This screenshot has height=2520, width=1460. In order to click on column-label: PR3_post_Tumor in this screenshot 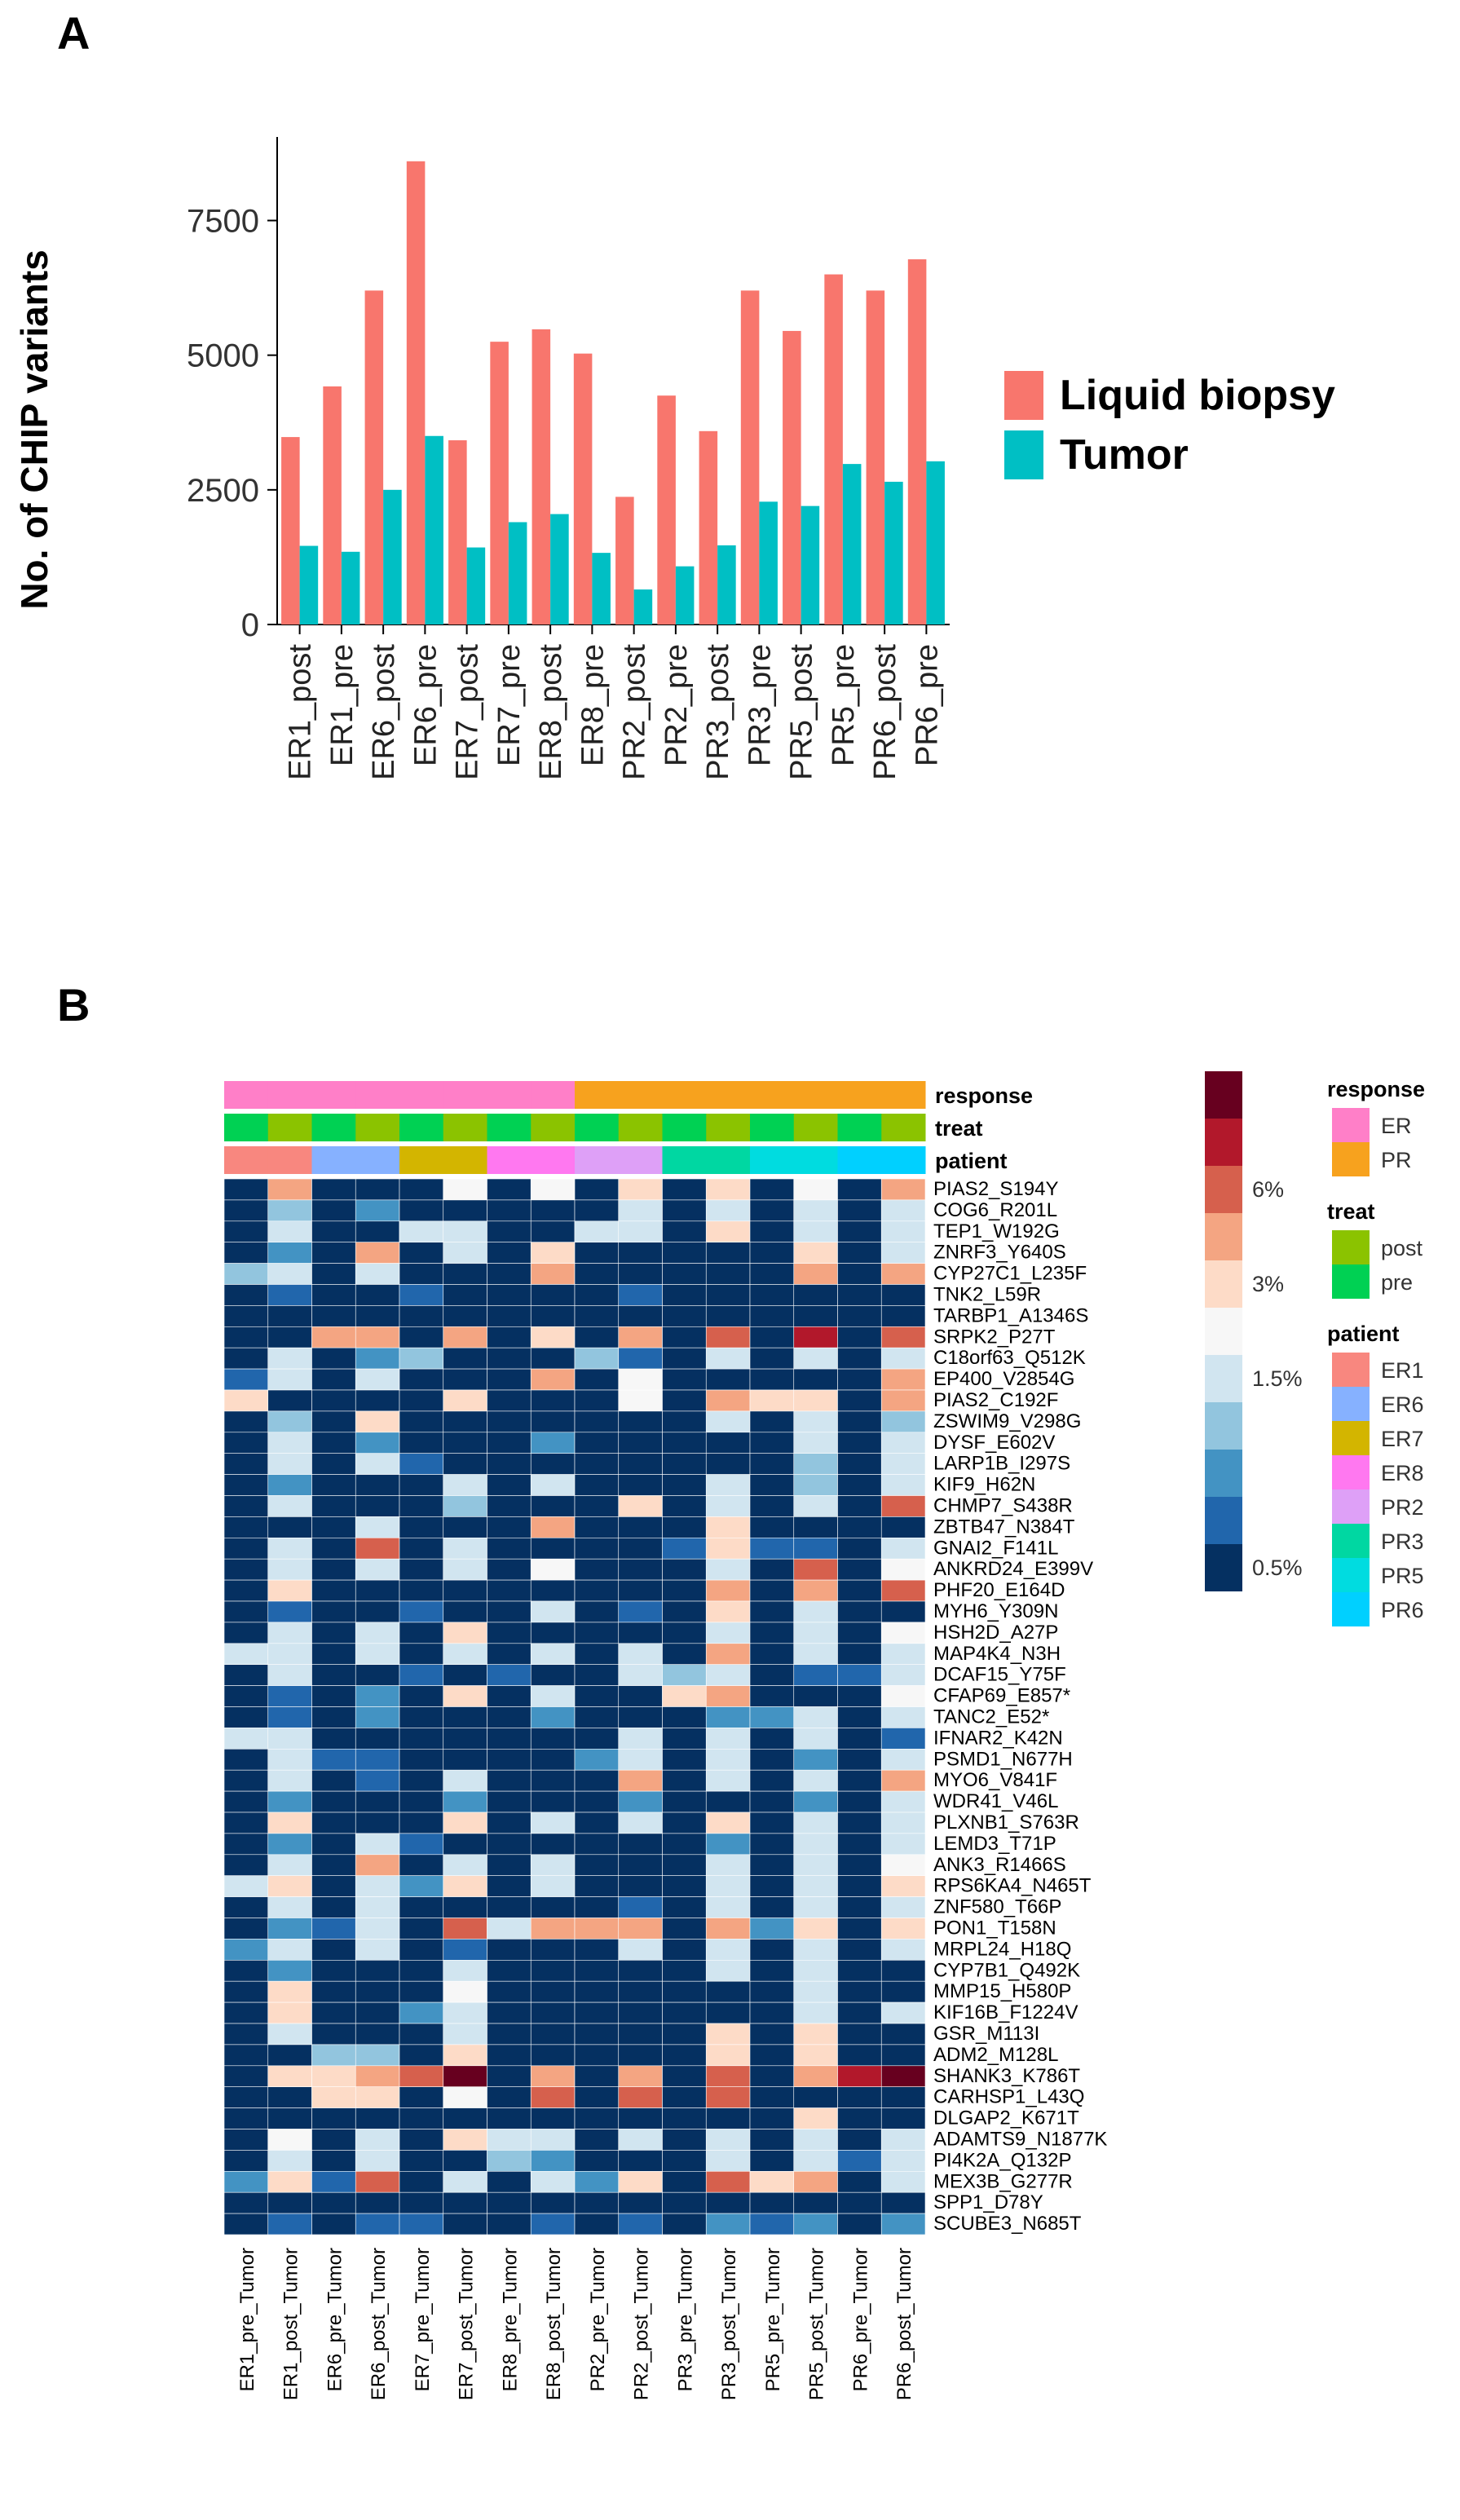, I will do `click(729, 2324)`.